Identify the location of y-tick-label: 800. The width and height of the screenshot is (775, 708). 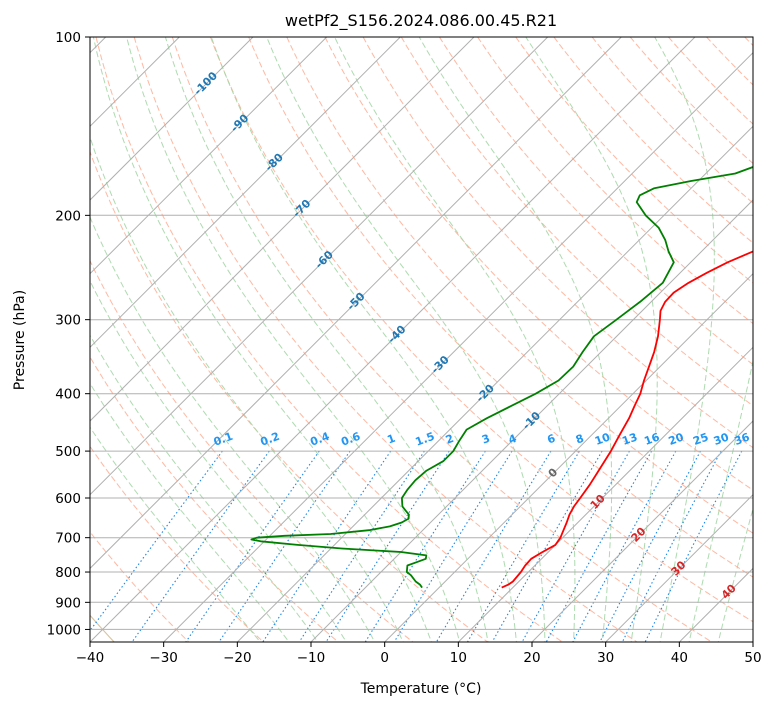
(68, 573).